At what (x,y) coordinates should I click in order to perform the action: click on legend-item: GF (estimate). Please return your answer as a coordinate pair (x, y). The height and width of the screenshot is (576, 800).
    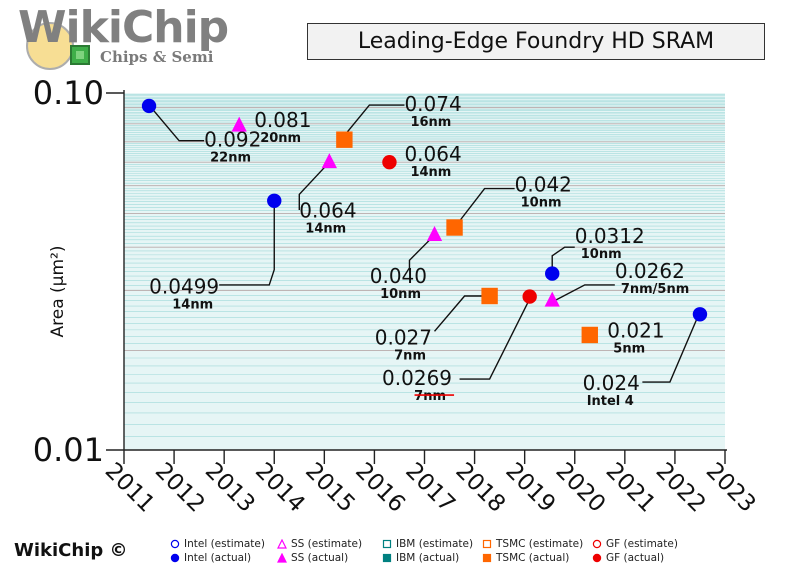
    Looking at the image, I should click on (639, 544).